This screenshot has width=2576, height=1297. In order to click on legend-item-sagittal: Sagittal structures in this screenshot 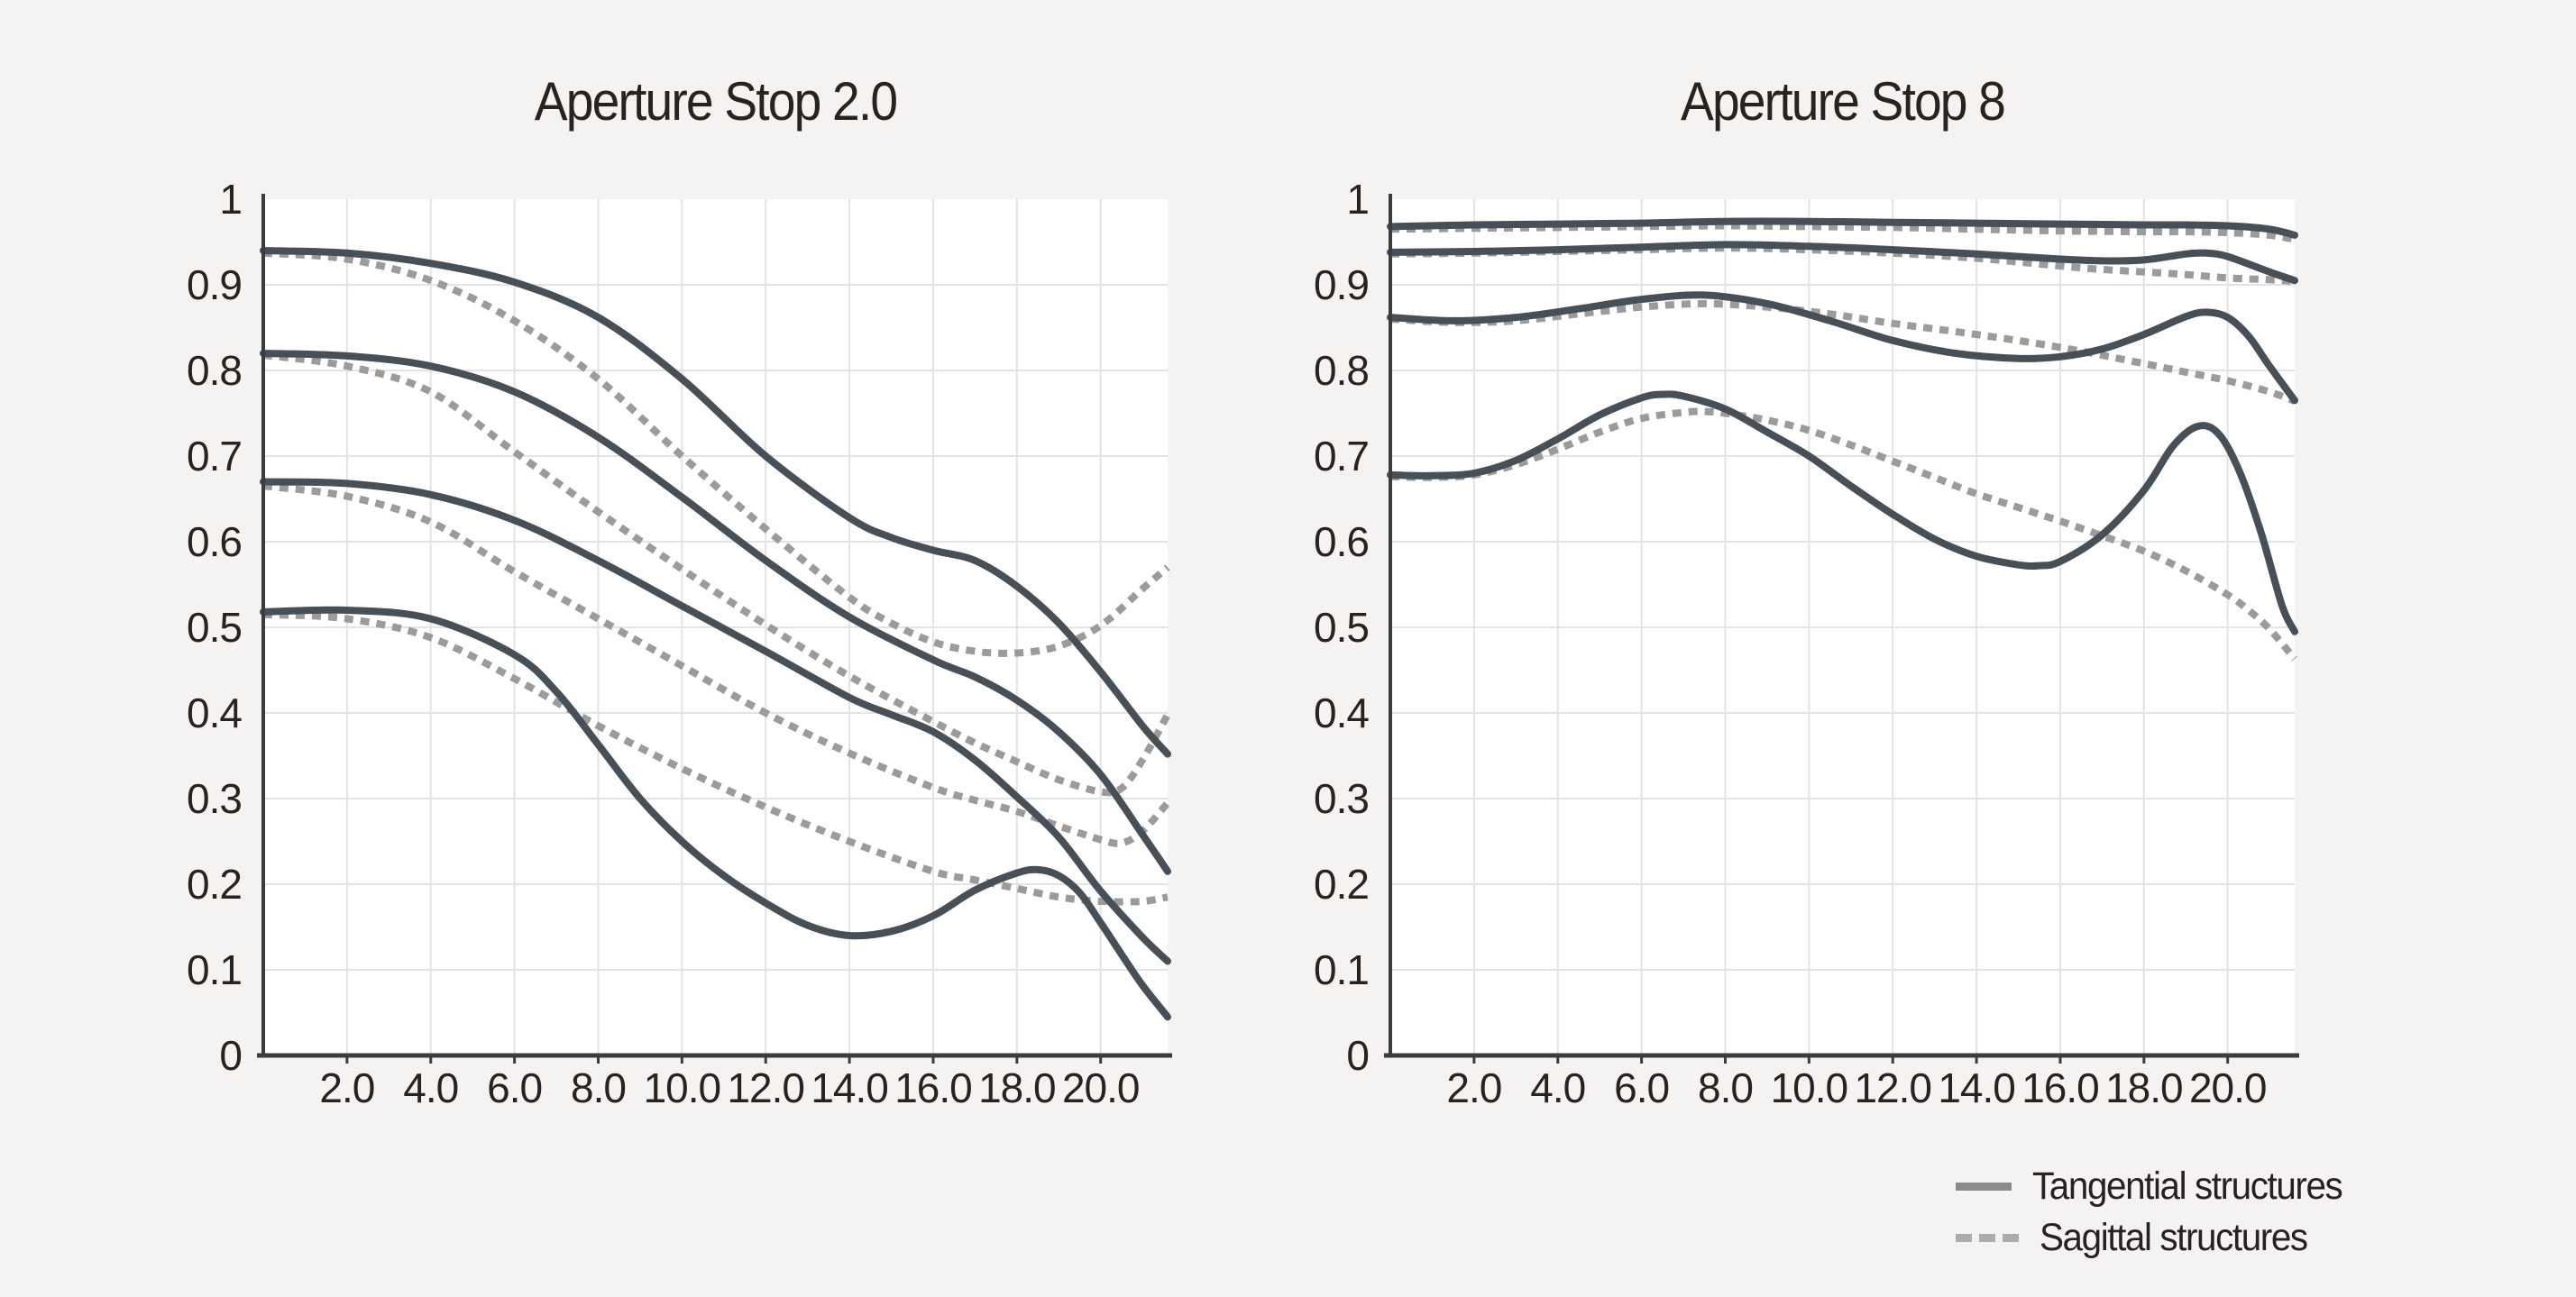, I will do `click(2158, 1237)`.